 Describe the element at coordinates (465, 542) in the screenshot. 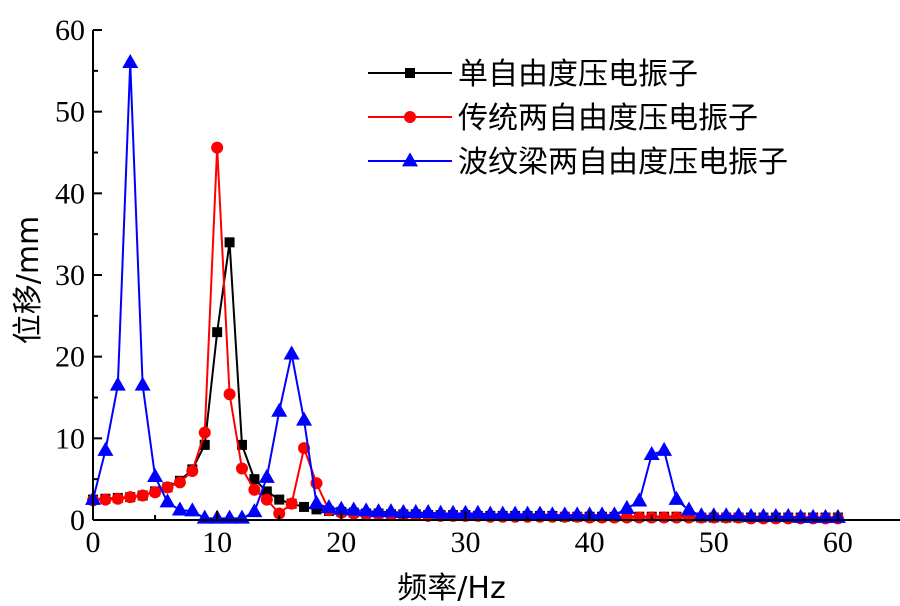

I see `x-tick-label: 30` at that location.